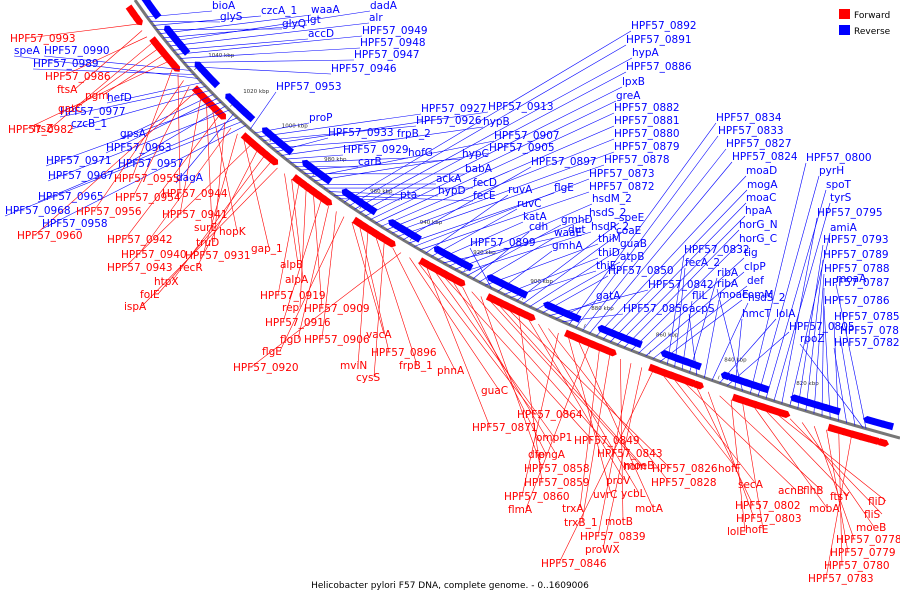  Describe the element at coordinates (728, 284) in the screenshot. I see `reverse-gene-label: ribA` at that location.